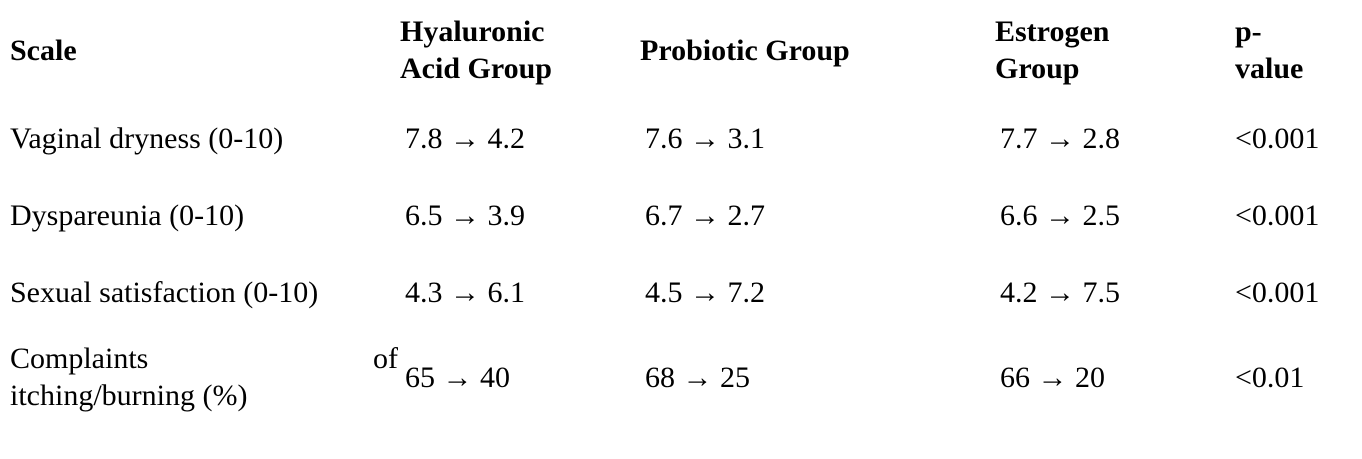 The width and height of the screenshot is (1362, 459). I want to click on header-hyaluronic-acid-group: Hyaluronic Acid Group, so click(520, 50).